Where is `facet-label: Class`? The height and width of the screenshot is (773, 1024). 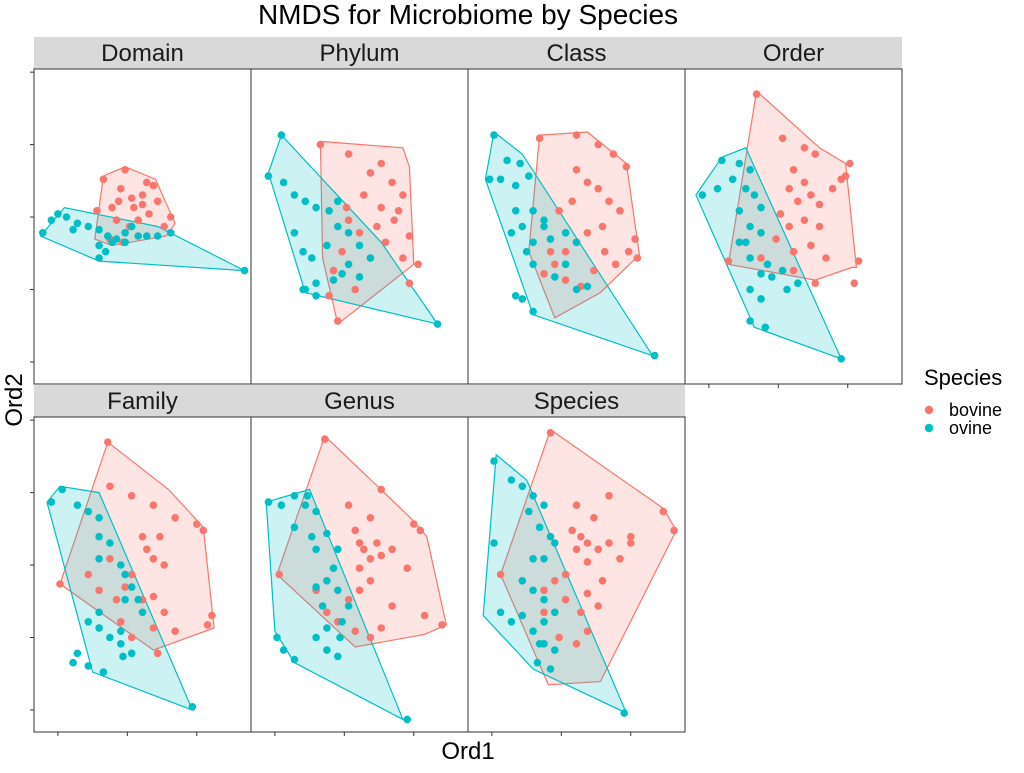 facet-label: Class is located at coordinates (576, 53).